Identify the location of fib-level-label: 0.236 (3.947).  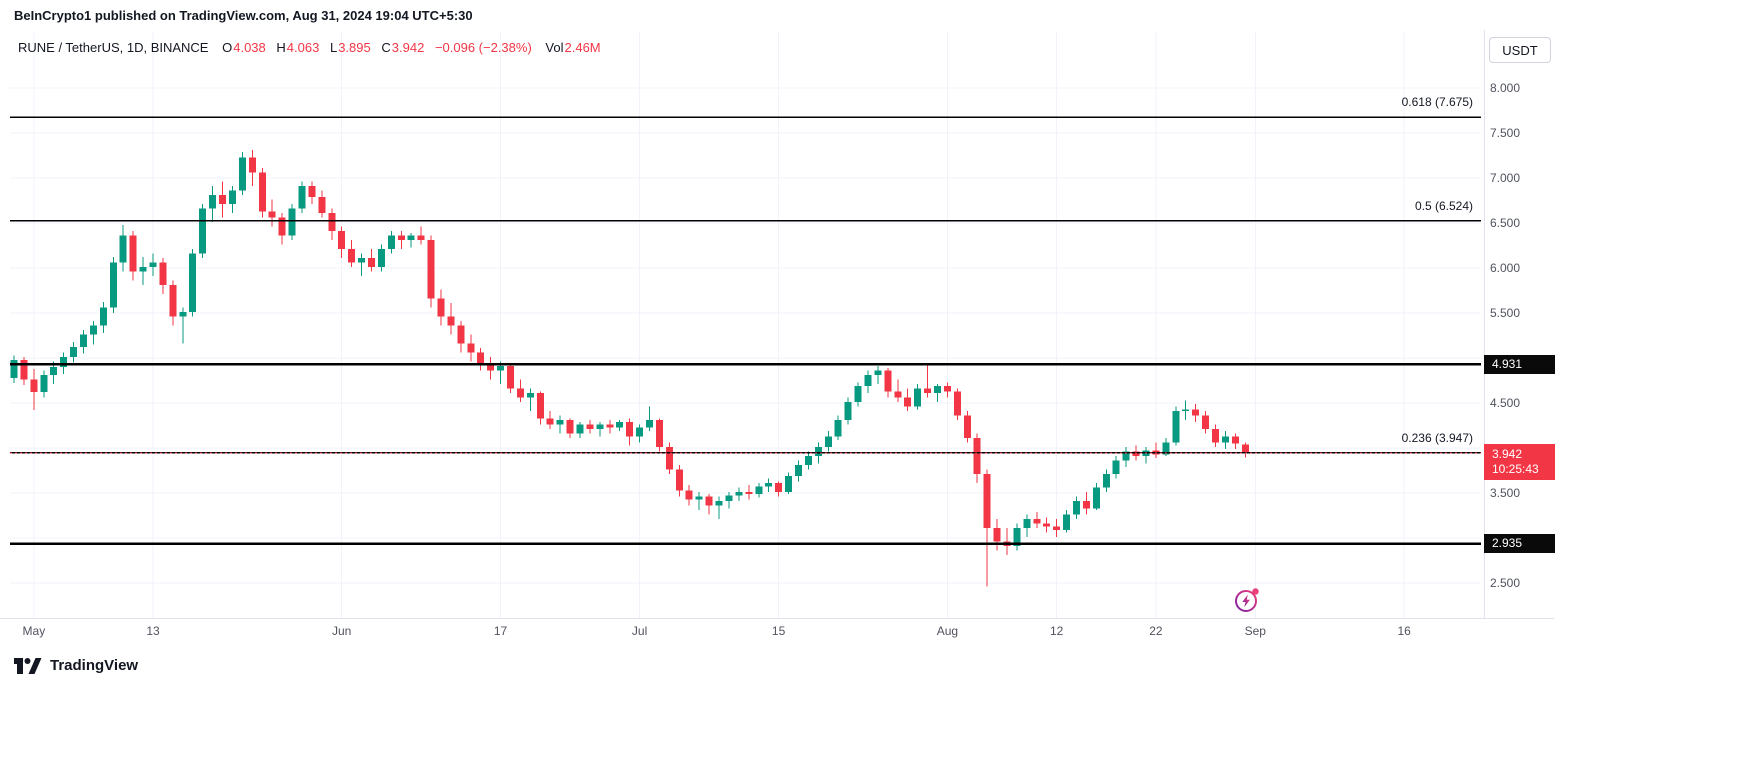
(1437, 437).